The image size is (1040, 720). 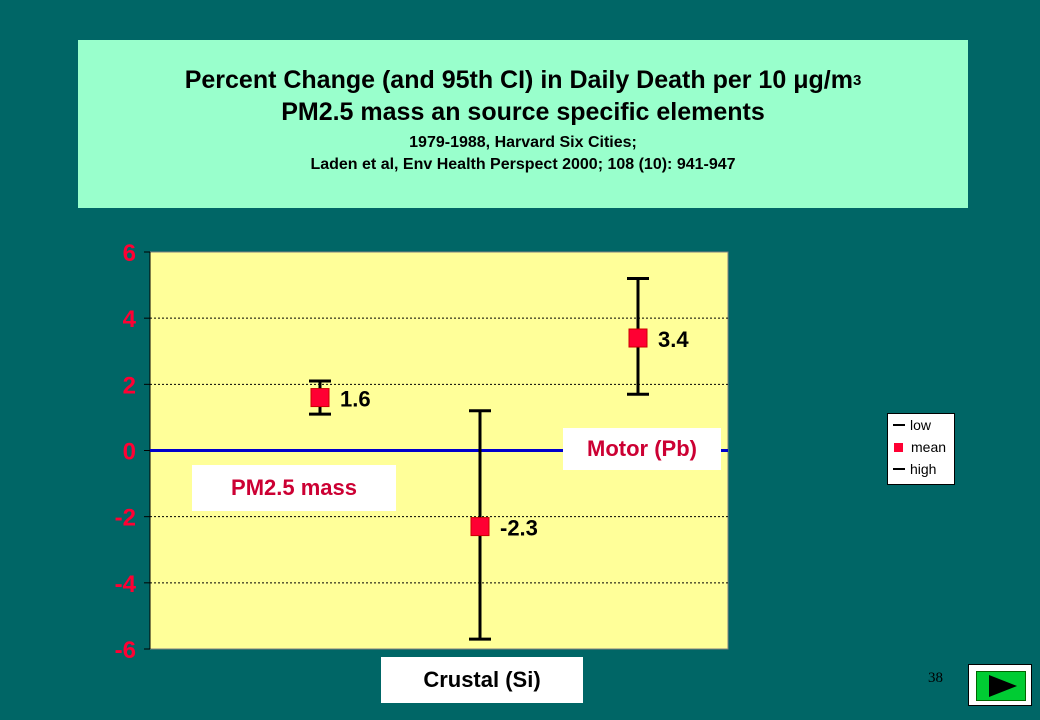 What do you see at coordinates (673, 339) in the screenshot?
I see `data-label: 3.4` at bounding box center [673, 339].